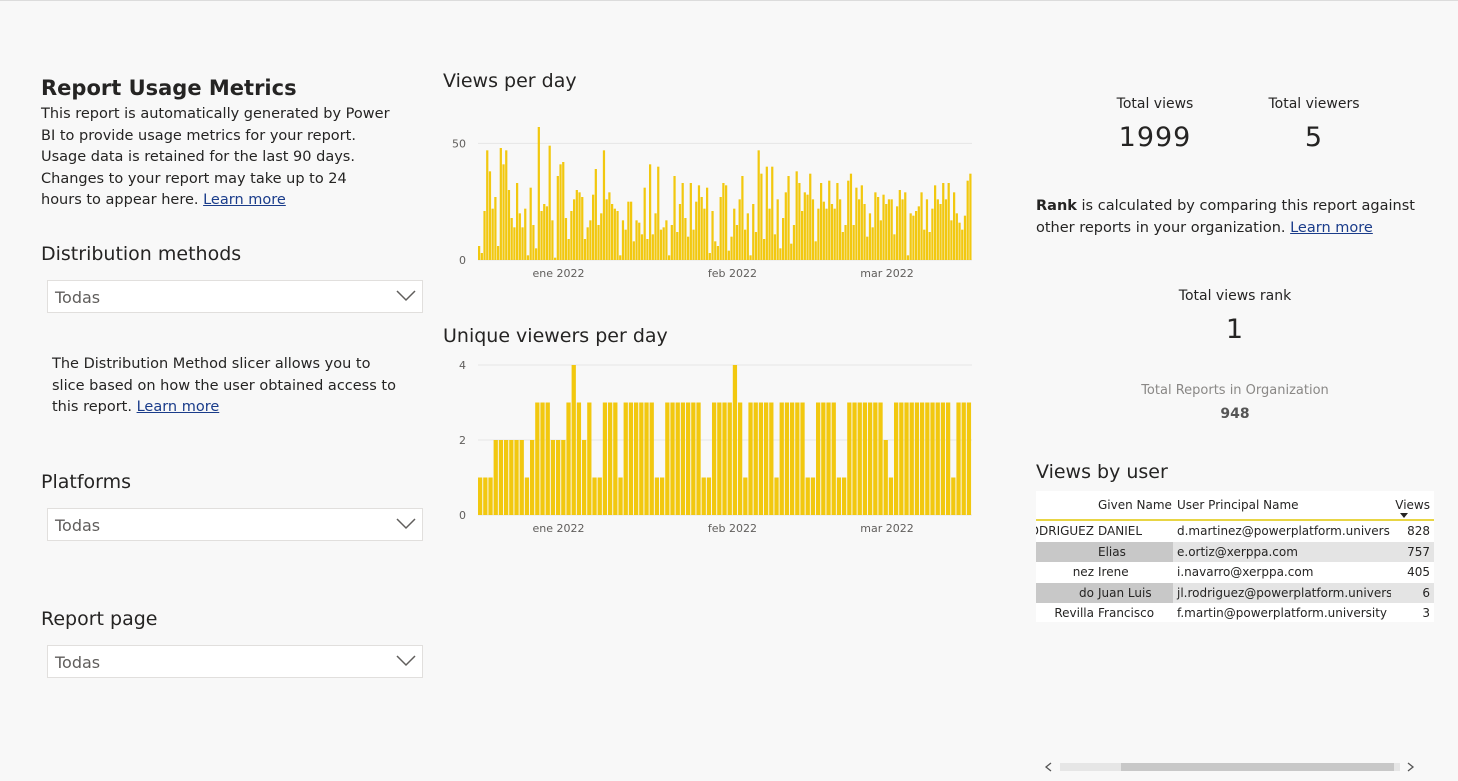 The height and width of the screenshot is (781, 1458). What do you see at coordinates (235, 524) in the screenshot?
I see `platforms-dropdown: Todas` at bounding box center [235, 524].